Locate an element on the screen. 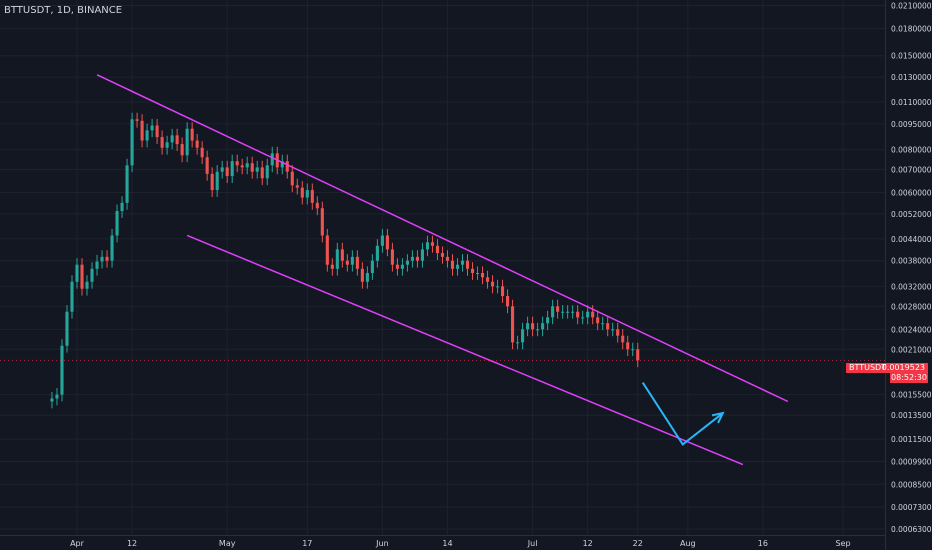 The image size is (932, 550). x-tick-label: Apr is located at coordinates (77, 543).